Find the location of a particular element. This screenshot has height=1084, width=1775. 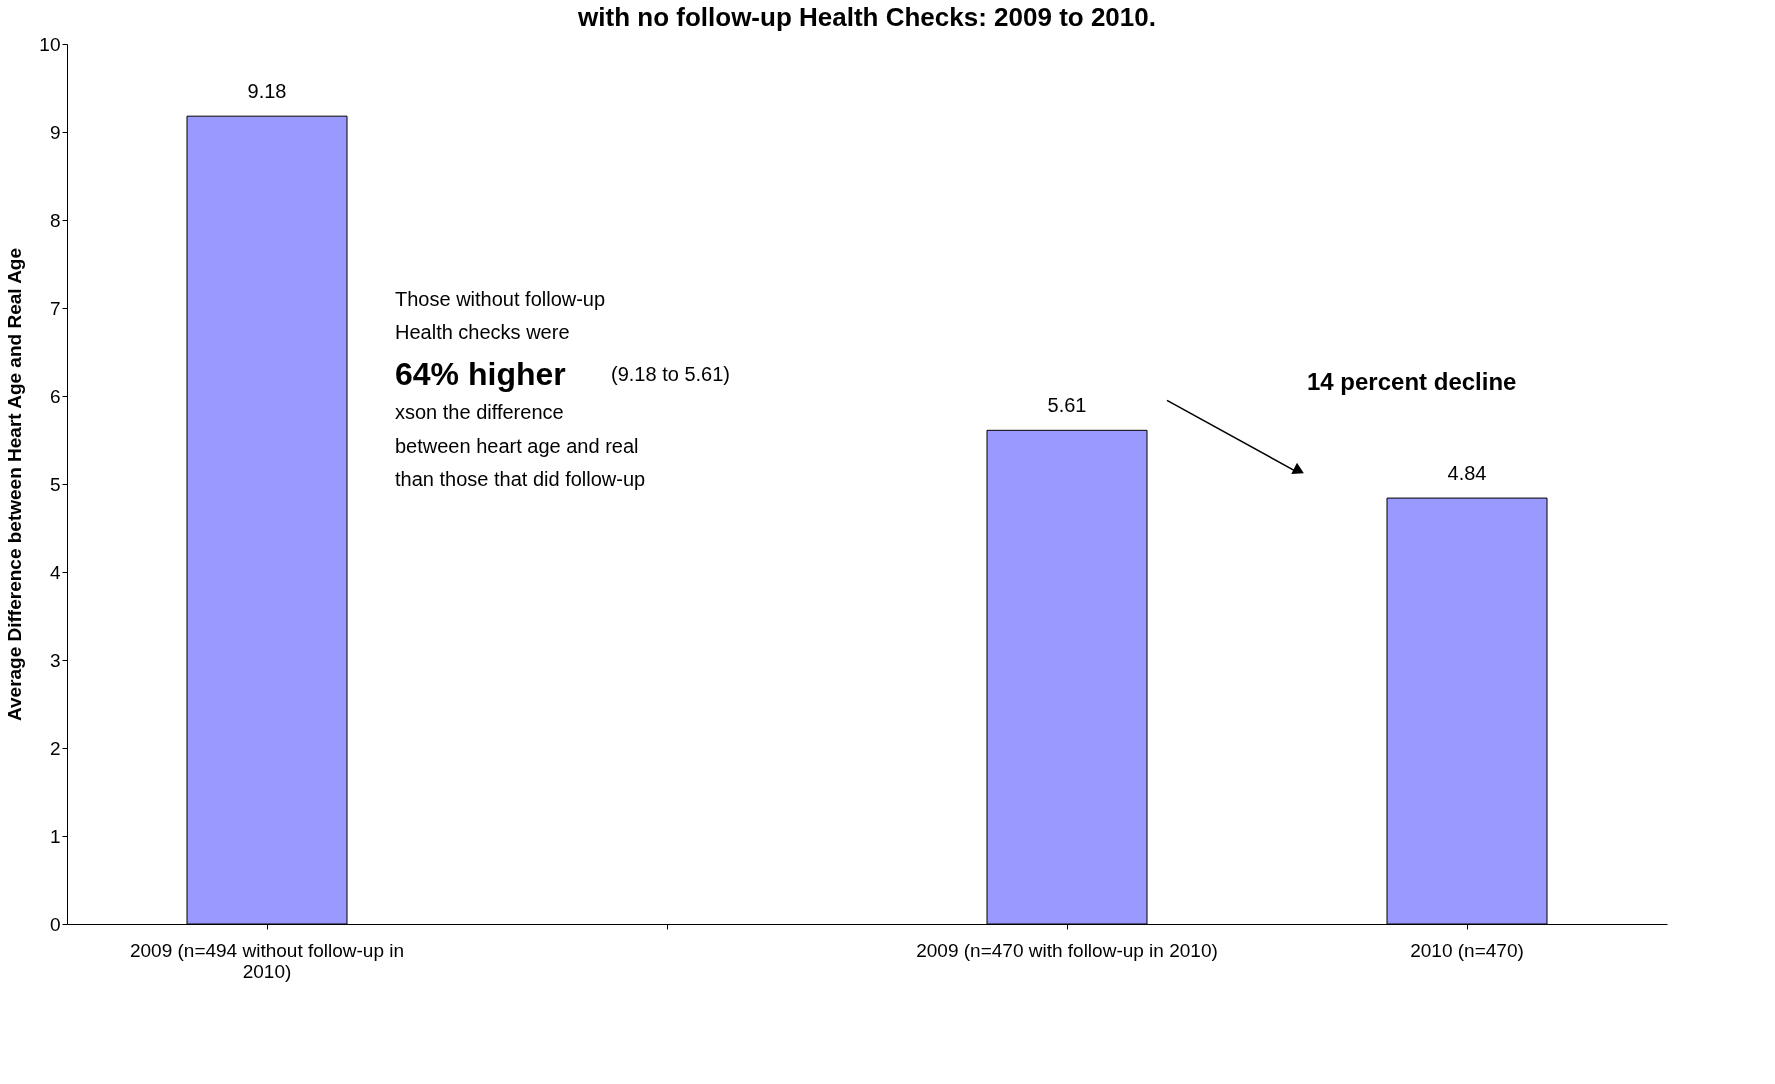

data-label: 5.61 is located at coordinates (1067, 405).